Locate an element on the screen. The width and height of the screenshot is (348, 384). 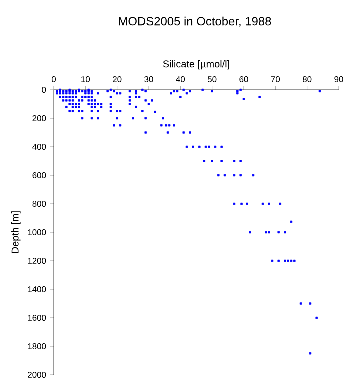
y-tick-label: 1400 is located at coordinates (37, 289).